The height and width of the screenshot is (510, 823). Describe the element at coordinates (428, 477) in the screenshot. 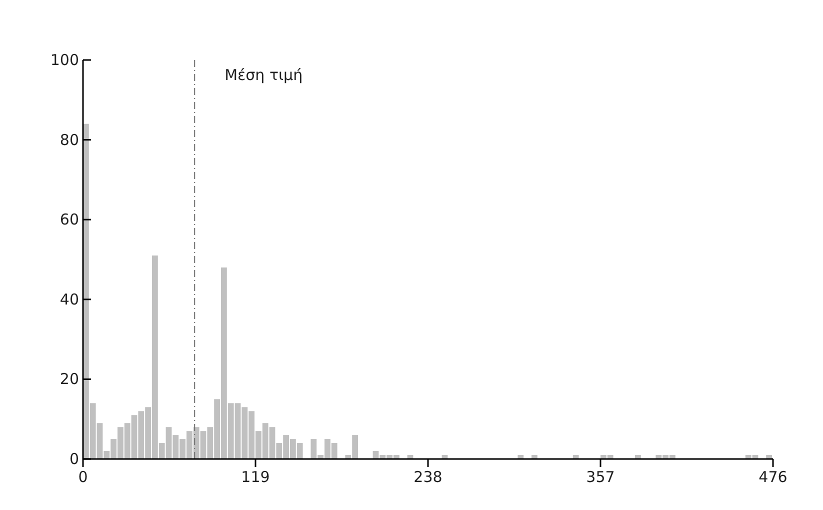

I see `x-tick-label: 238` at that location.